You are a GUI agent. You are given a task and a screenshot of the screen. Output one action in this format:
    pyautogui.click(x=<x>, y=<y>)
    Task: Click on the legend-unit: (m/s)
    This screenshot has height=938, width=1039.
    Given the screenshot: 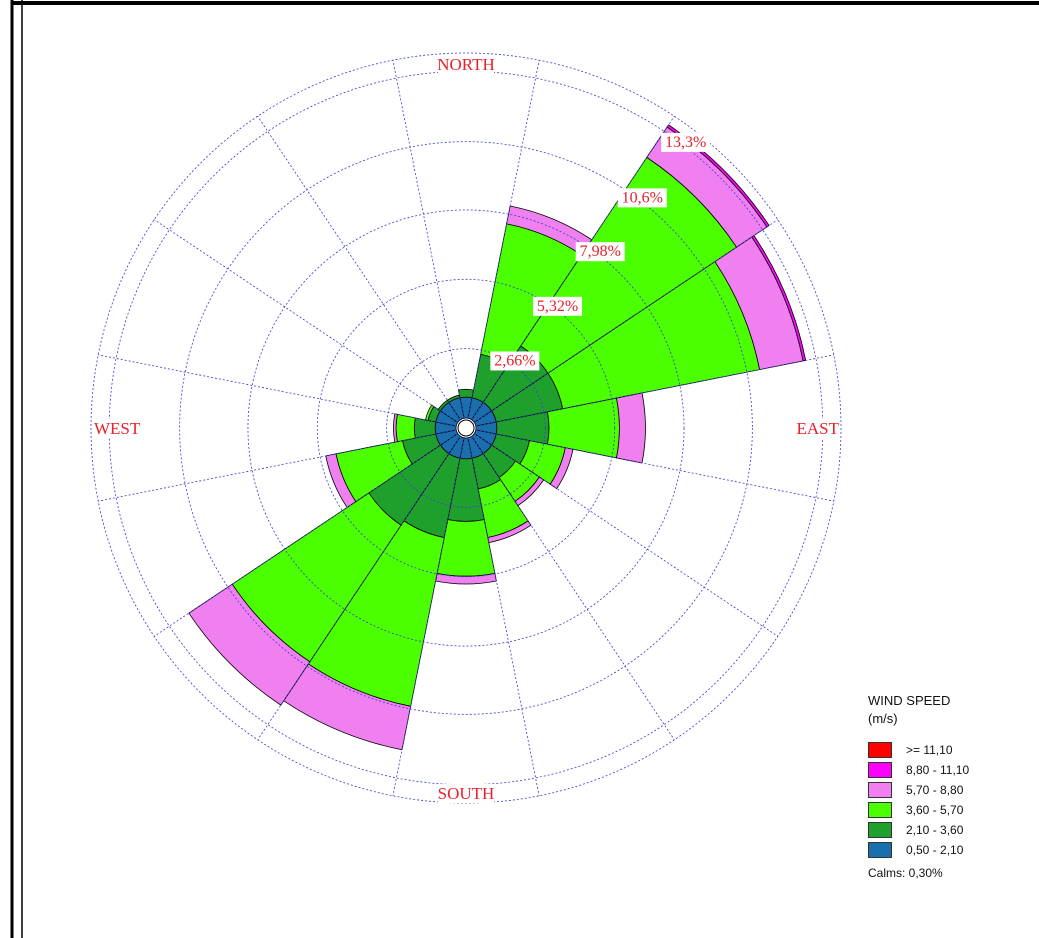 What is the action you would take?
    pyautogui.click(x=883, y=718)
    